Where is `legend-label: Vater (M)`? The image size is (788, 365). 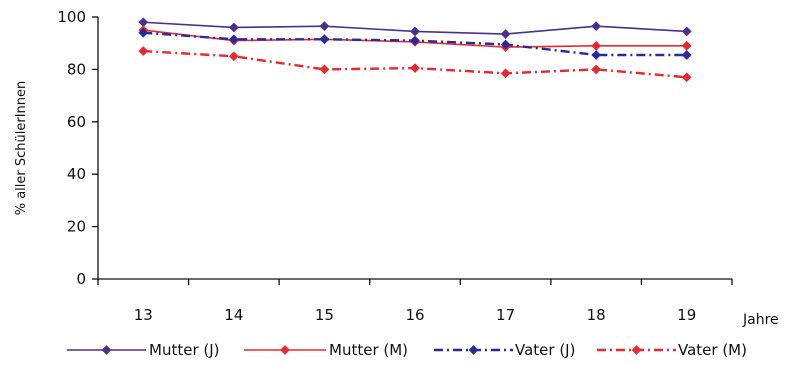
legend-label: Vater (M) is located at coordinates (712, 350).